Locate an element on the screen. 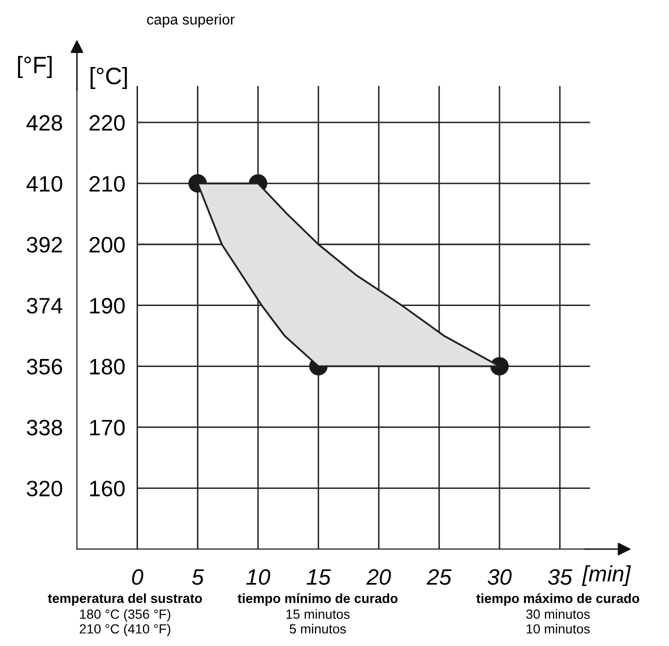  y2-tick-label: 410 is located at coordinates (44, 184).